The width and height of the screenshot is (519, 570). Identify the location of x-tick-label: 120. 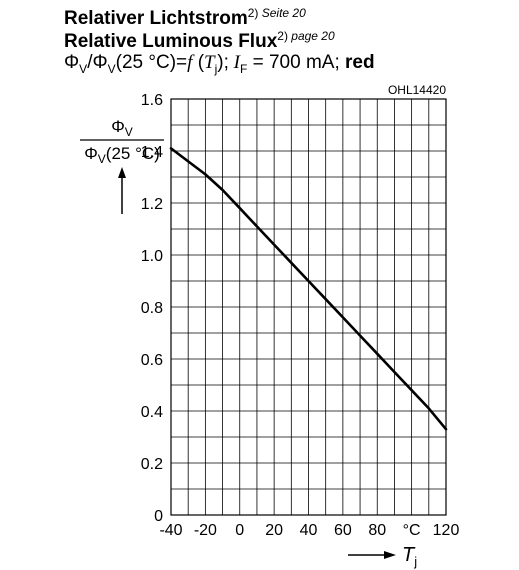
(446, 530).